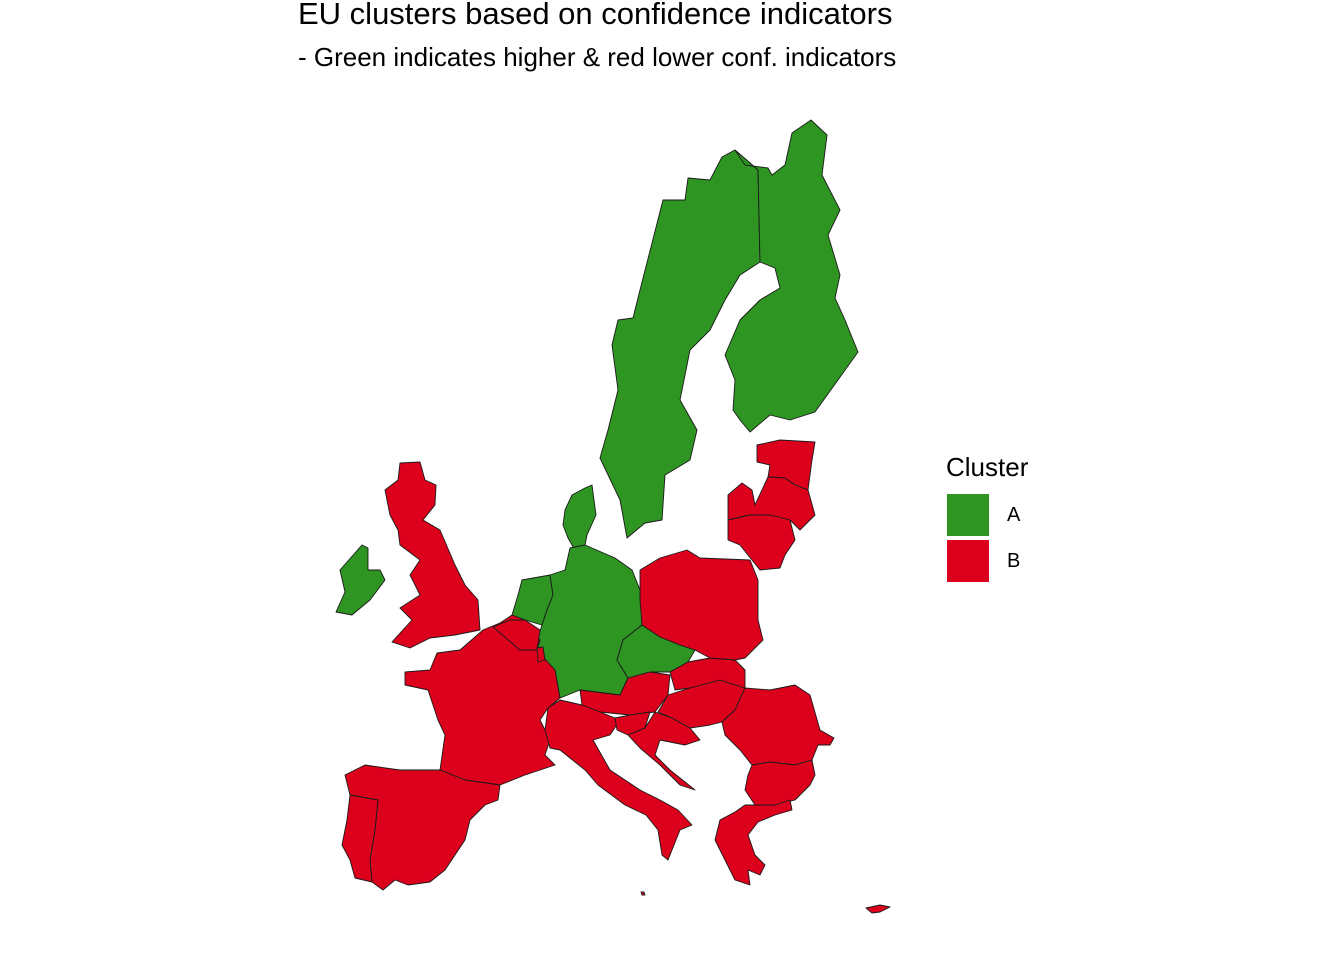 Image resolution: width=1344 pixels, height=960 pixels. I want to click on country-ireland, so click(360, 580).